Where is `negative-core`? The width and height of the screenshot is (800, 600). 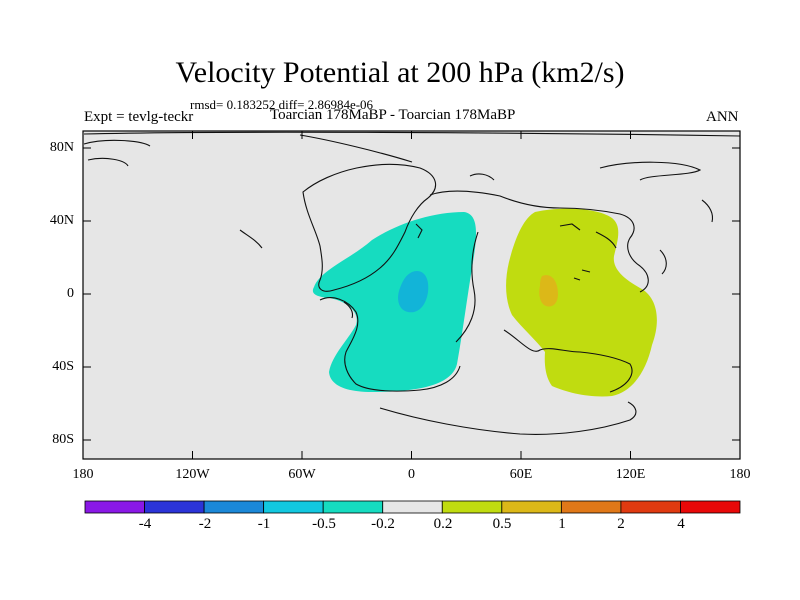 negative-core is located at coordinates (413, 291).